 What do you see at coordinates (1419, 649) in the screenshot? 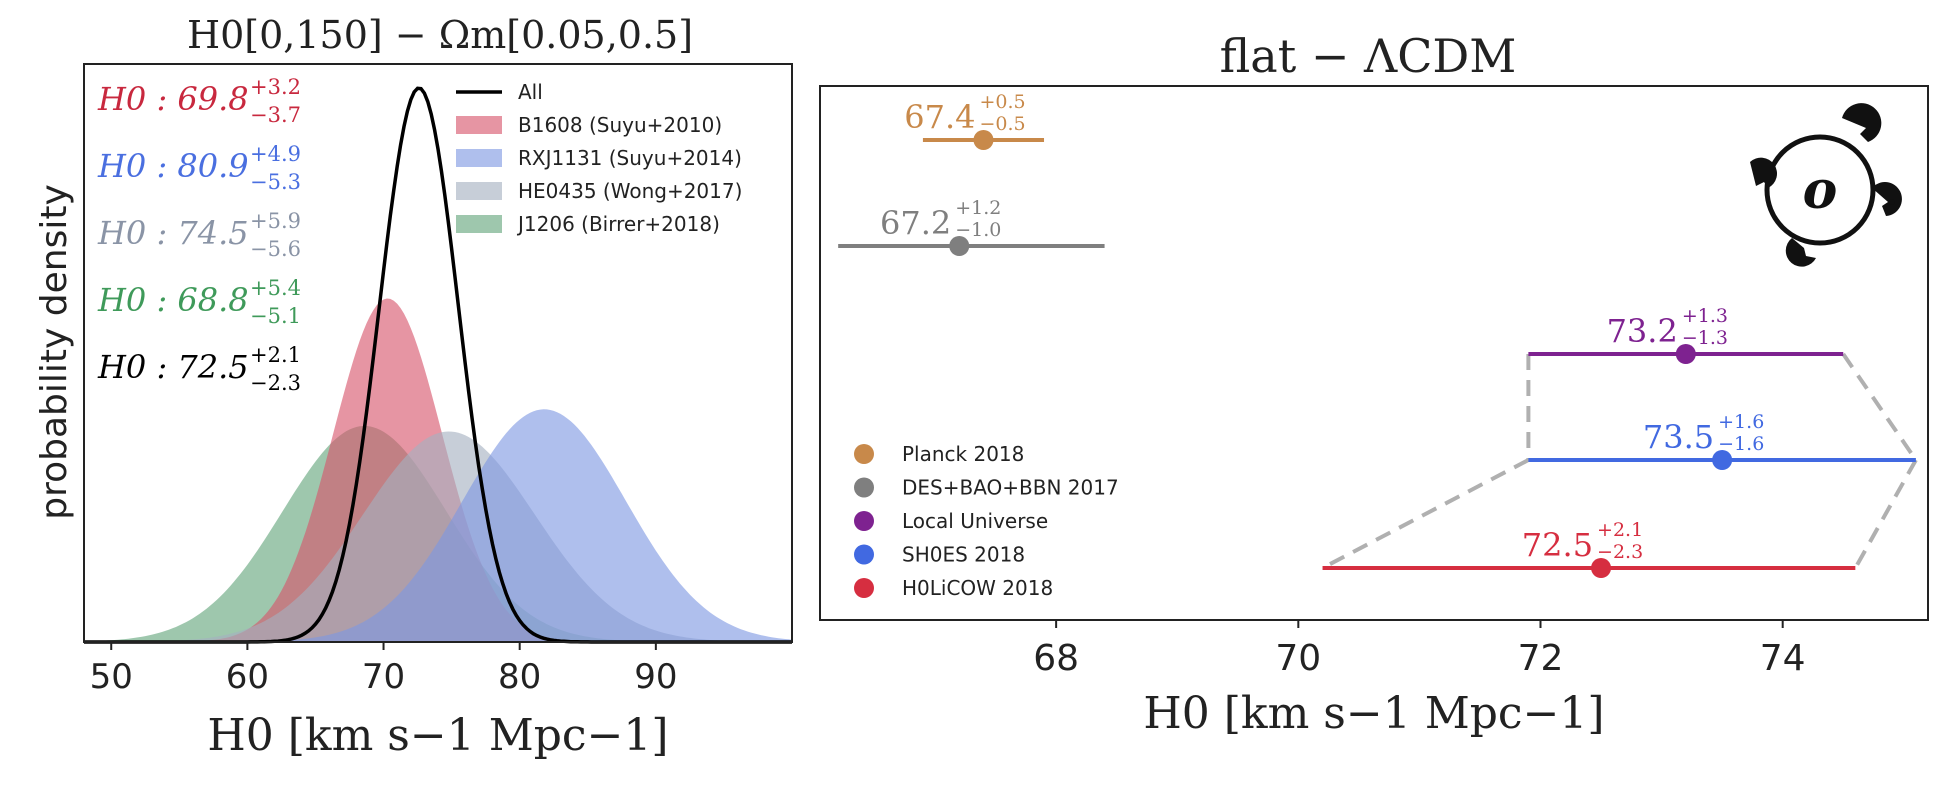
I see `right-x-ticks: 68 70 72 74` at bounding box center [1419, 649].